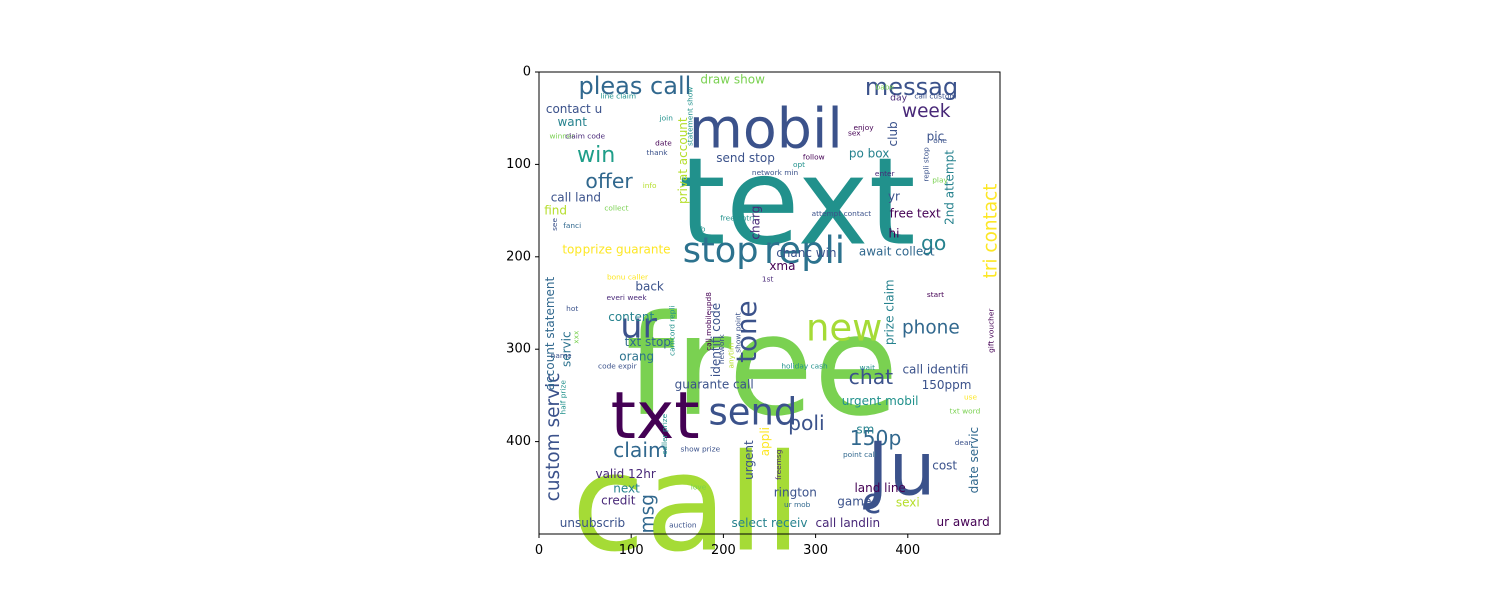 This screenshot has width=1500, height=600. What do you see at coordinates (648, 342) in the screenshot?
I see `word-txt-stop: txt stop` at bounding box center [648, 342].